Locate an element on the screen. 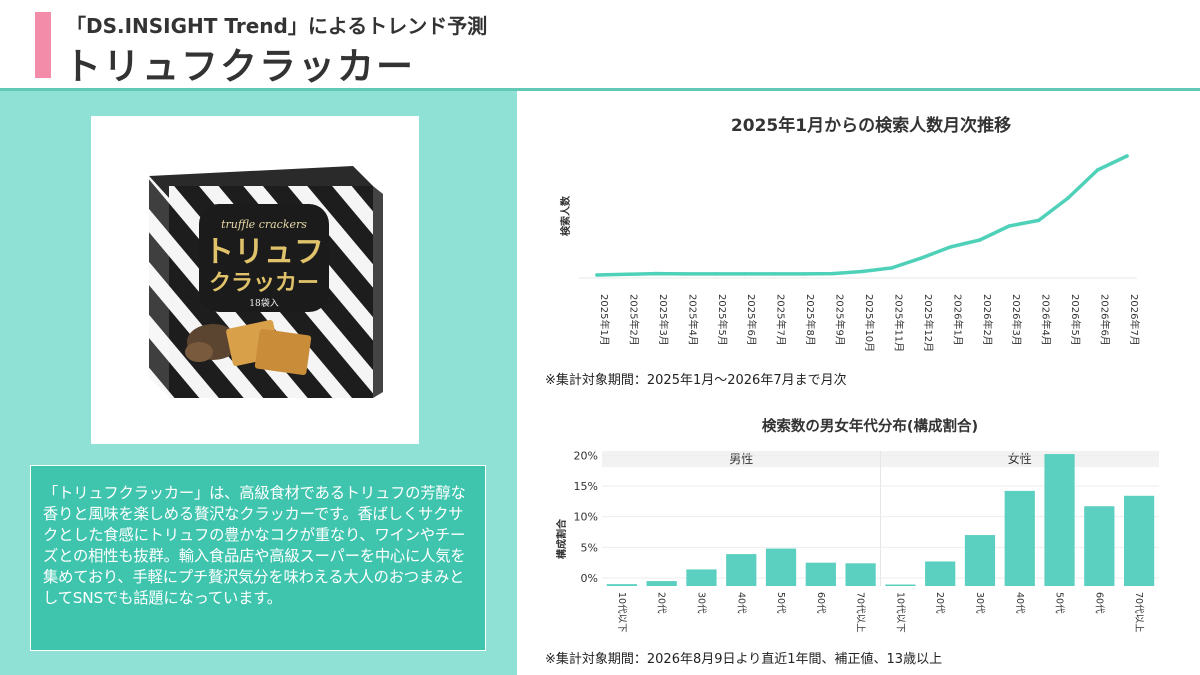 Image resolution: width=1200 pixels, height=675 pixels. line-chart-x-tick-label: 2026年1月 is located at coordinates (957, 320).